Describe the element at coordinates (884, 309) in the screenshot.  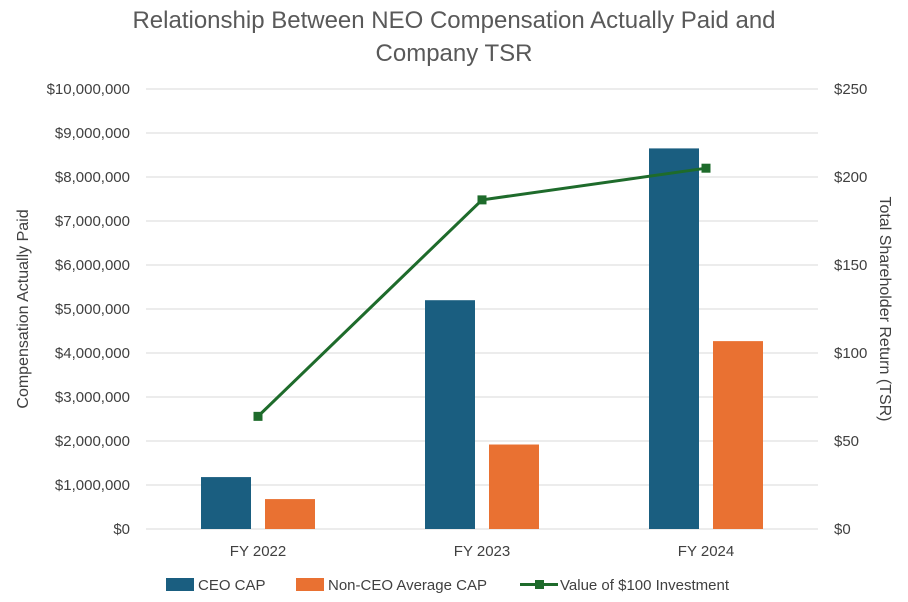
I see `right-axis-title: Total Shareholder Return (TSR)` at that location.